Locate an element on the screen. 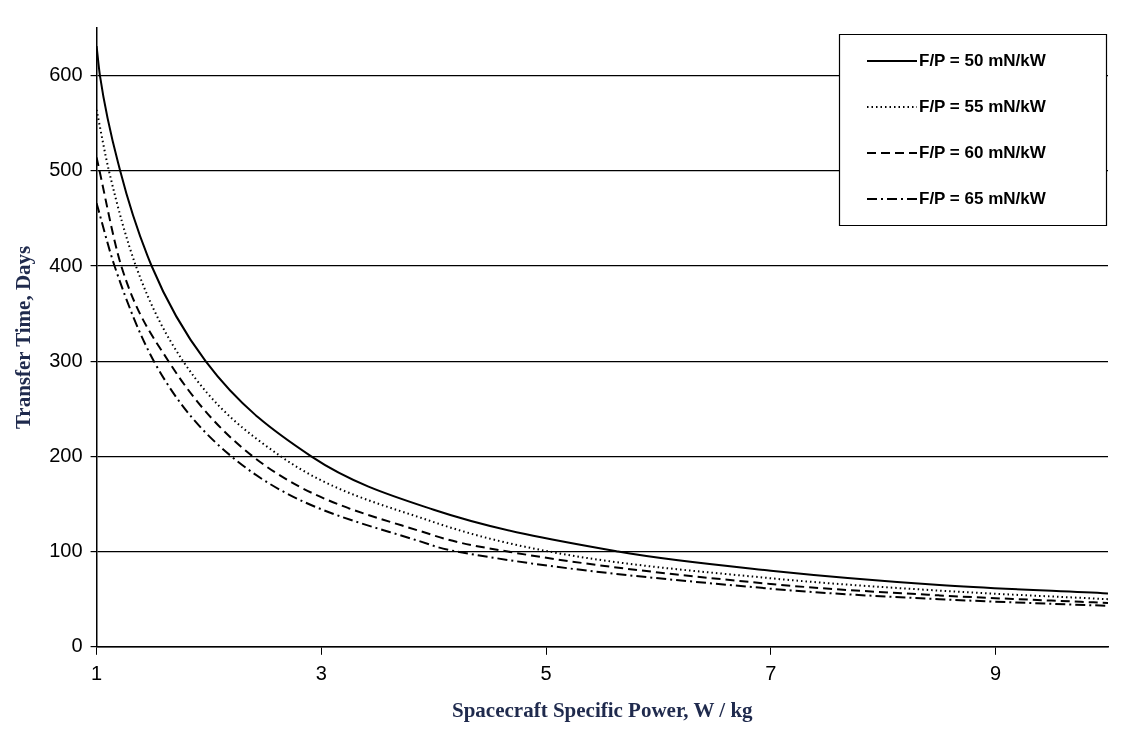  y-axis-title: Transfer Time, Days is located at coordinates (23, 337).